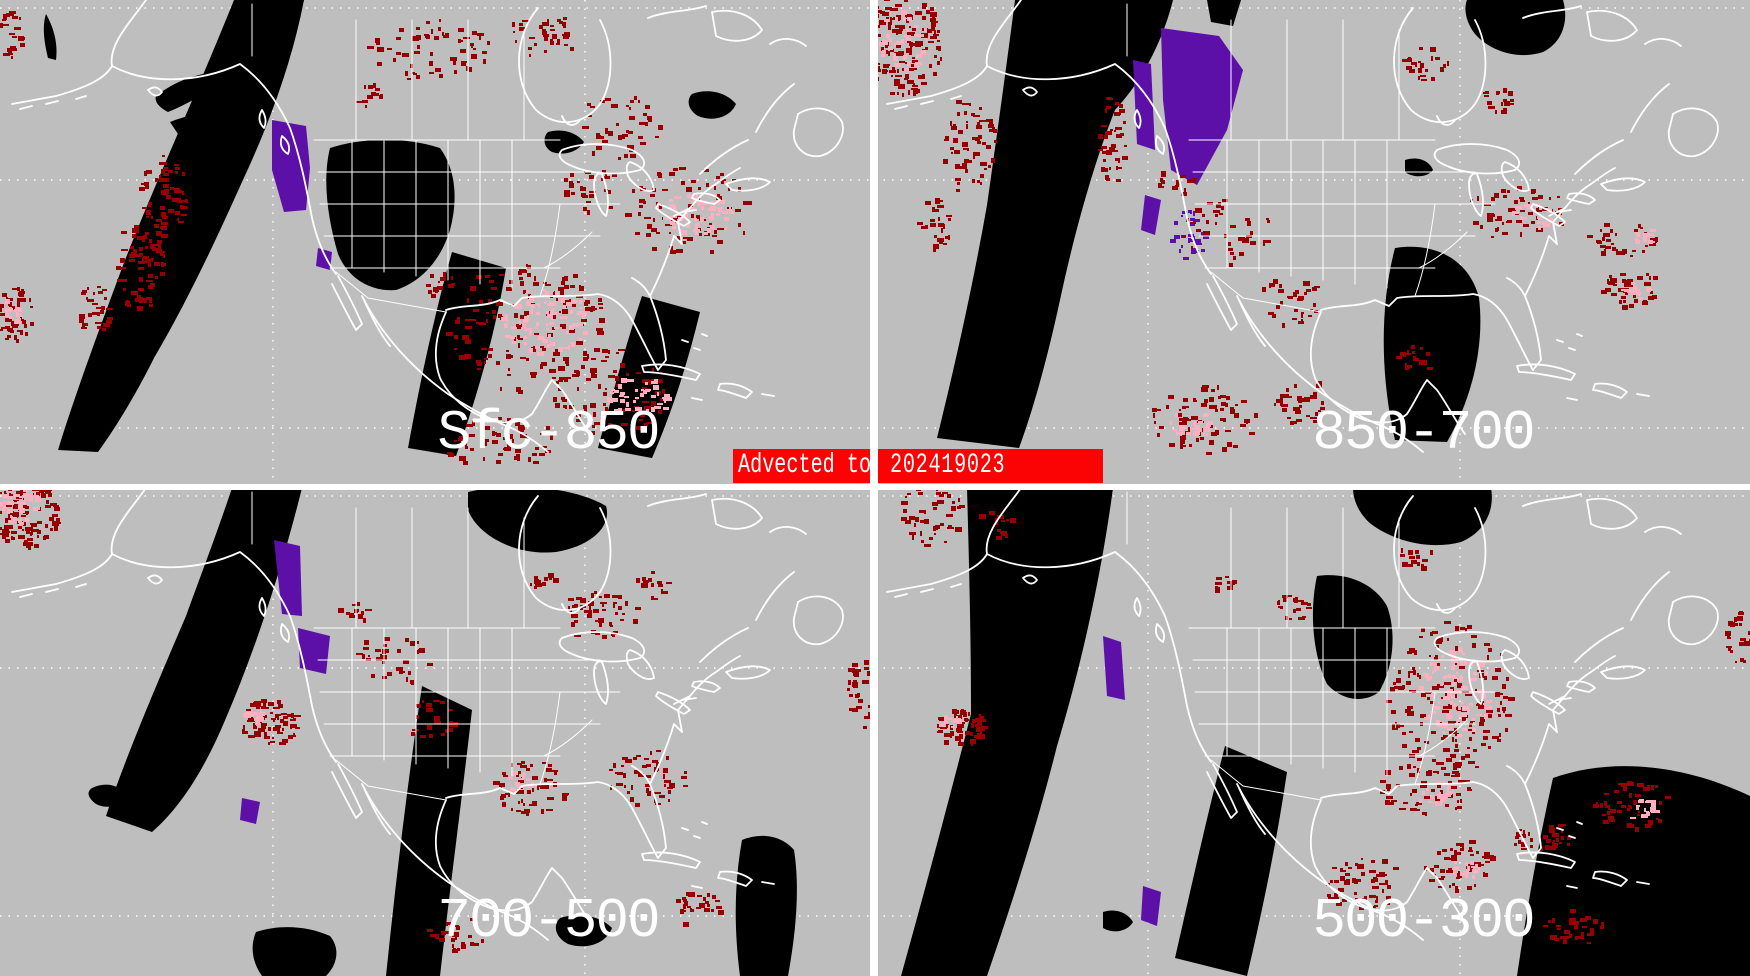 This screenshot has height=976, width=1750. Describe the element at coordinates (547, 433) in the screenshot. I see `panel-label: Sfc-850` at that location.